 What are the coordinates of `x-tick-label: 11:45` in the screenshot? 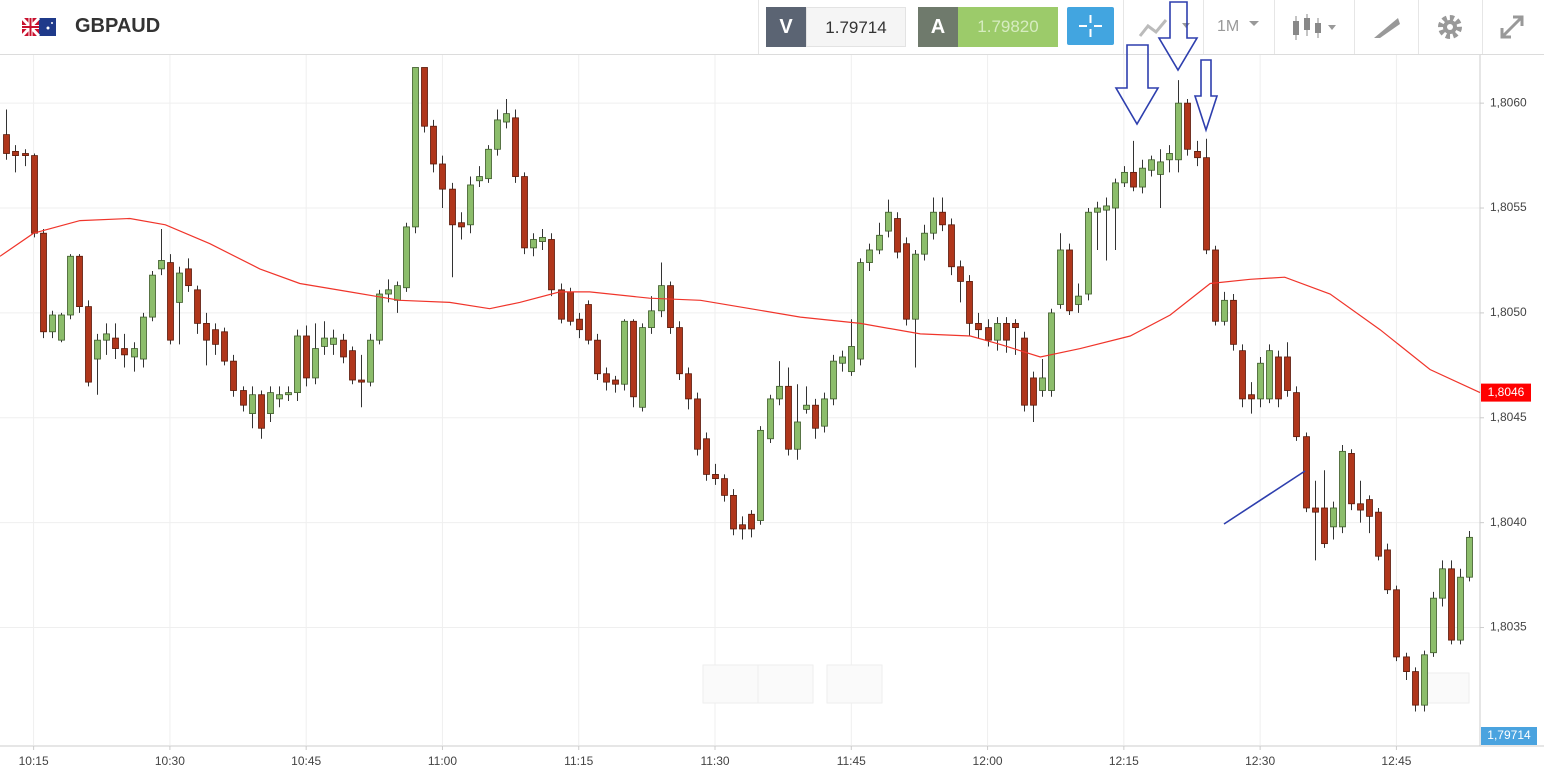 It's located at (851, 761).